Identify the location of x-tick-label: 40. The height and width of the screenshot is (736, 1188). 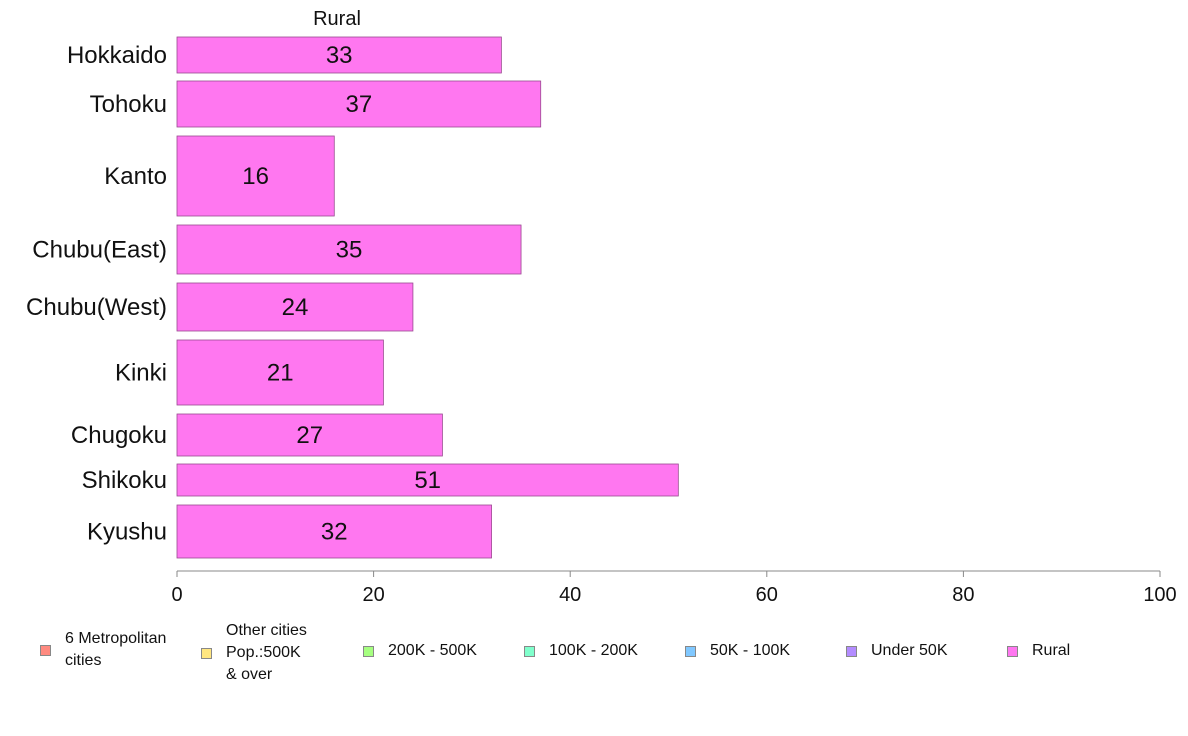
(570, 595).